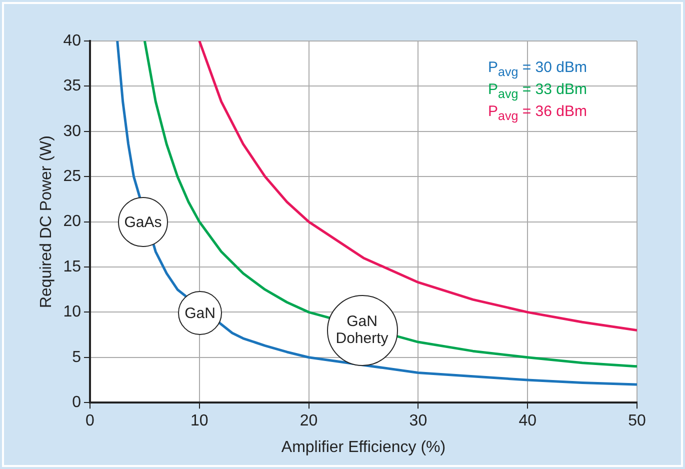 This screenshot has height=469, width=685. Describe the element at coordinates (527, 421) in the screenshot. I see `x-tick-label: 40` at that location.